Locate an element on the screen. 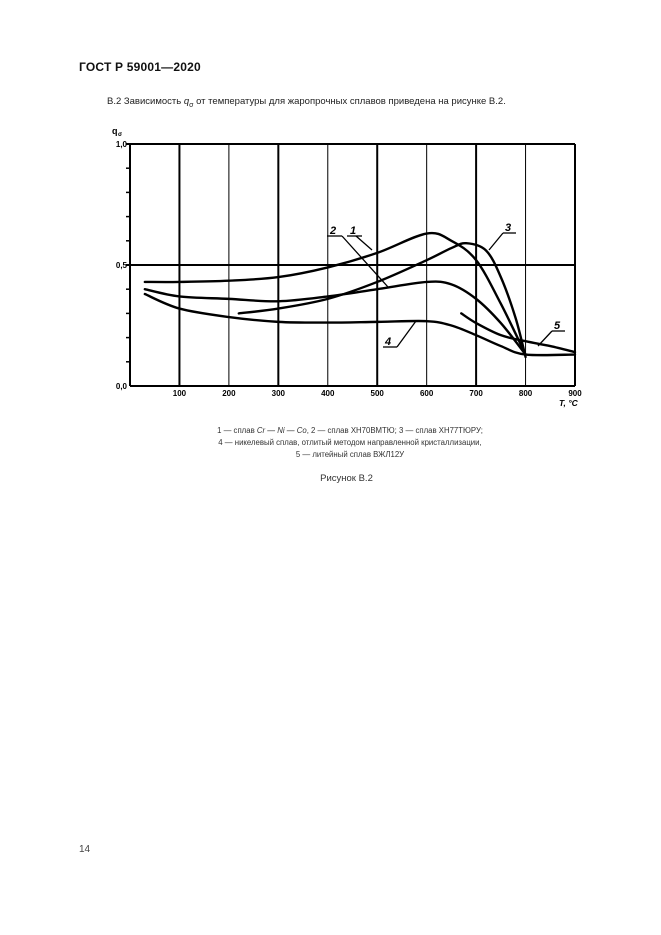 This screenshot has height=935, width=661. svg-text: 500 is located at coordinates (378, 393).